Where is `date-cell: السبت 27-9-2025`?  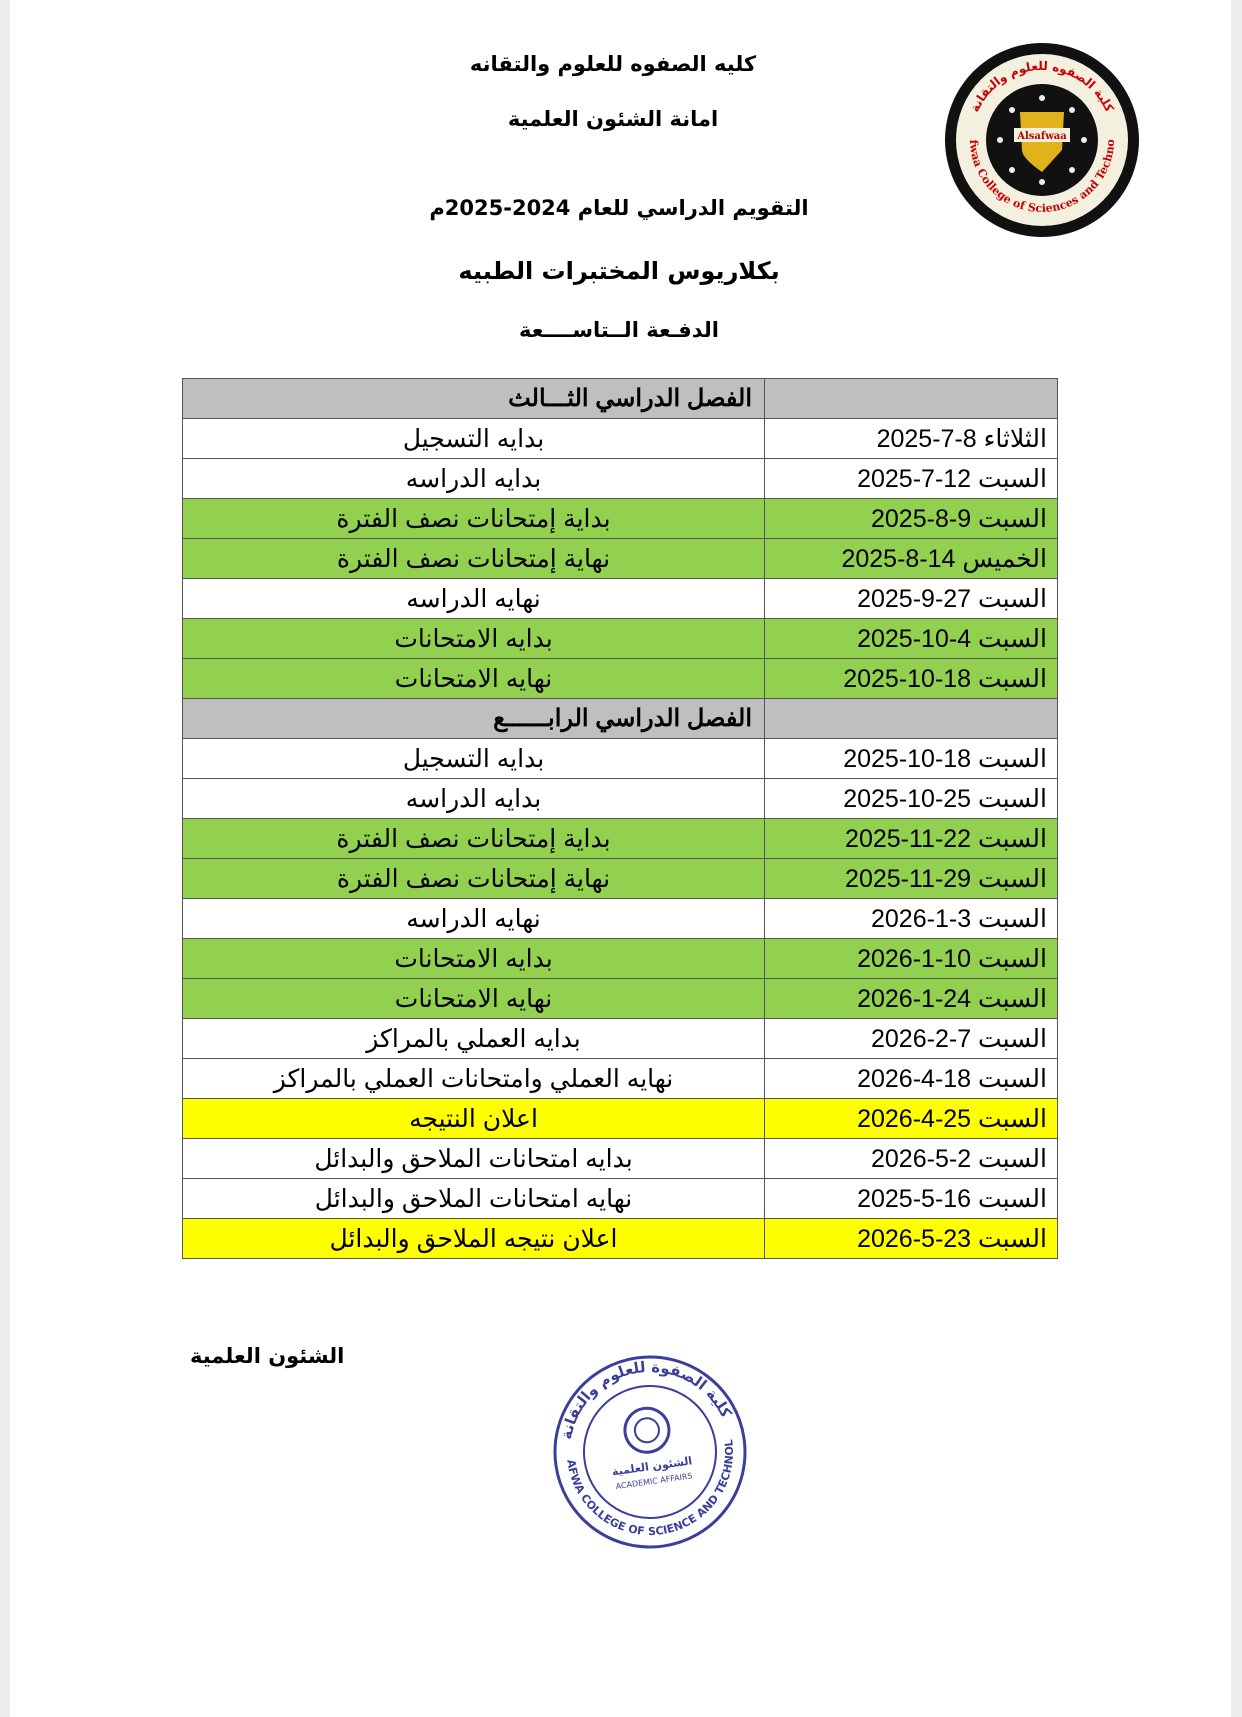 date-cell: السبت 27-9-2025 is located at coordinates (911, 598).